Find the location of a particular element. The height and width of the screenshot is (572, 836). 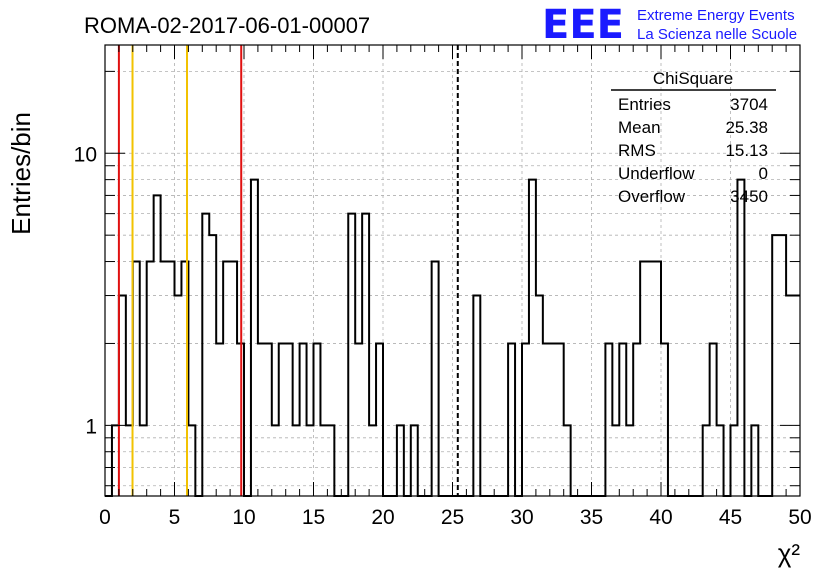

y-tick-label: 10 is located at coordinates (85, 154).